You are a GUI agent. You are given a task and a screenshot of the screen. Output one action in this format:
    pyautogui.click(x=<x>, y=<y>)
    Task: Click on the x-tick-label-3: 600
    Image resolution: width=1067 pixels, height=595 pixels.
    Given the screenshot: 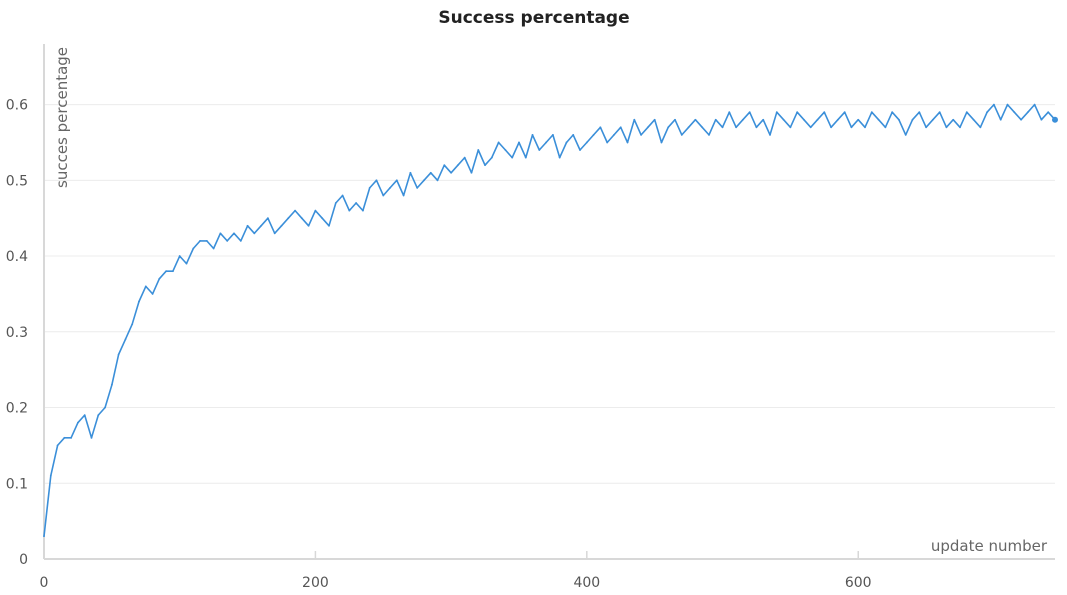 What is the action you would take?
    pyautogui.click(x=858, y=583)
    